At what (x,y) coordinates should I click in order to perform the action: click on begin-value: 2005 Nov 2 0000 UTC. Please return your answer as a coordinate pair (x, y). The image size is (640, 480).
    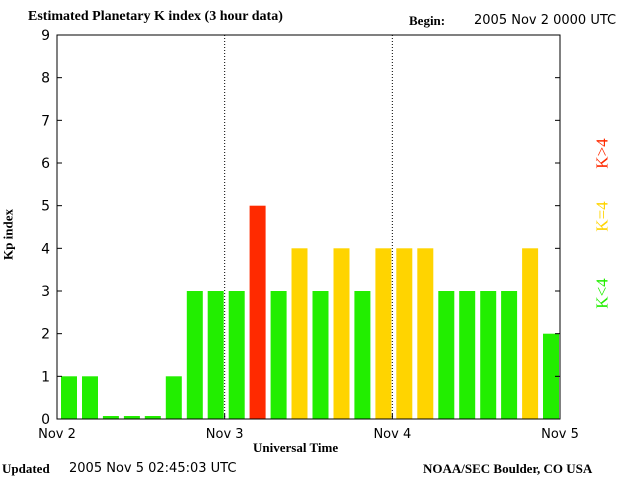
    Looking at the image, I should click on (545, 20).